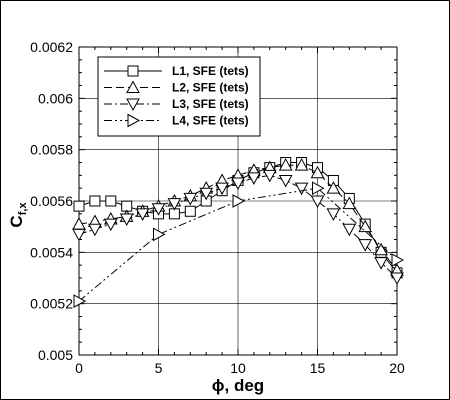  Describe the element at coordinates (238, 385) in the screenshot. I see `x-axis-label: ϕ, deg` at that location.